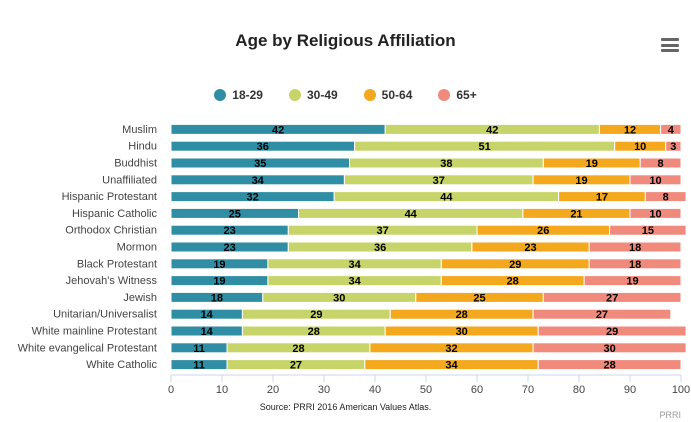  I want to click on data-label: 4, so click(671, 130).